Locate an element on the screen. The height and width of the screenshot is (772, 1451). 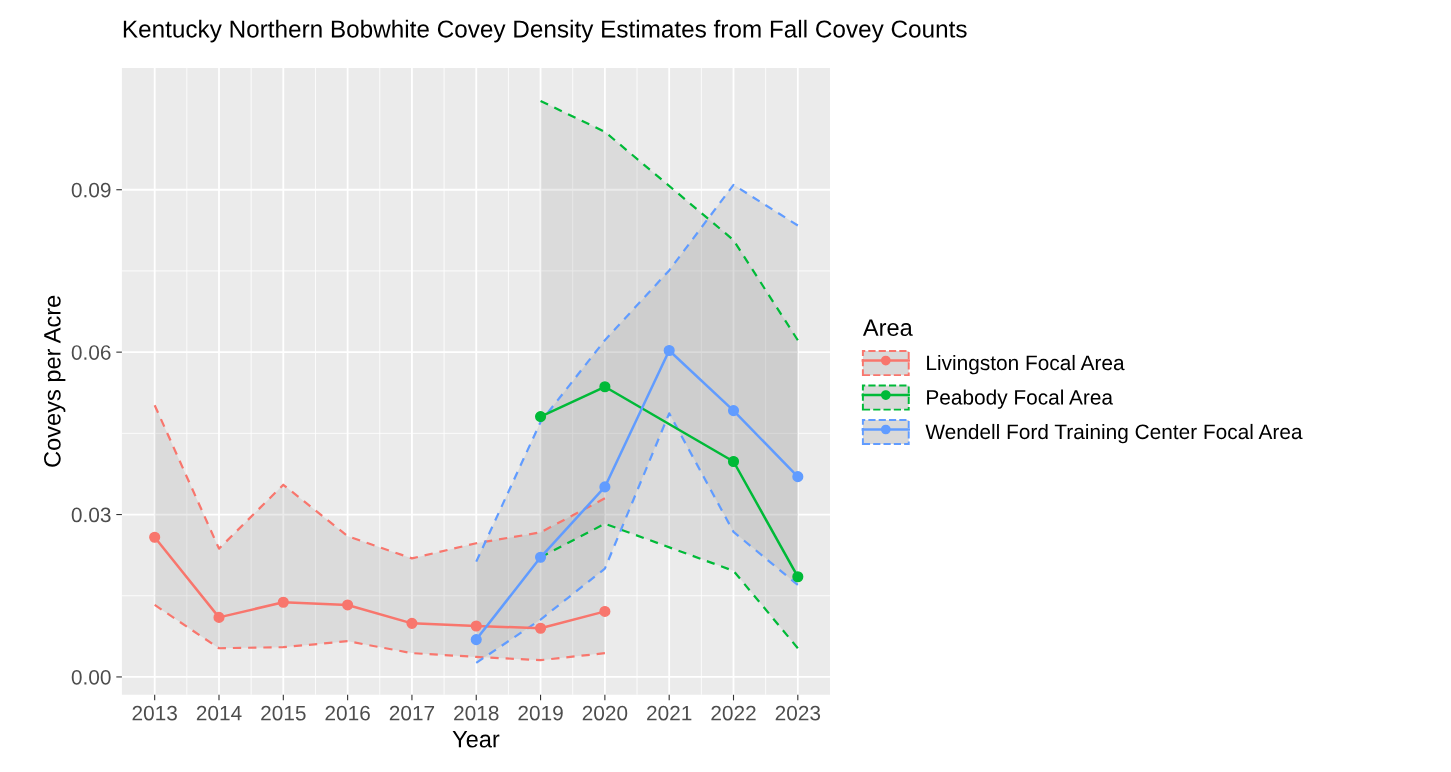
x-tick-label: 2021 is located at coordinates (669, 713).